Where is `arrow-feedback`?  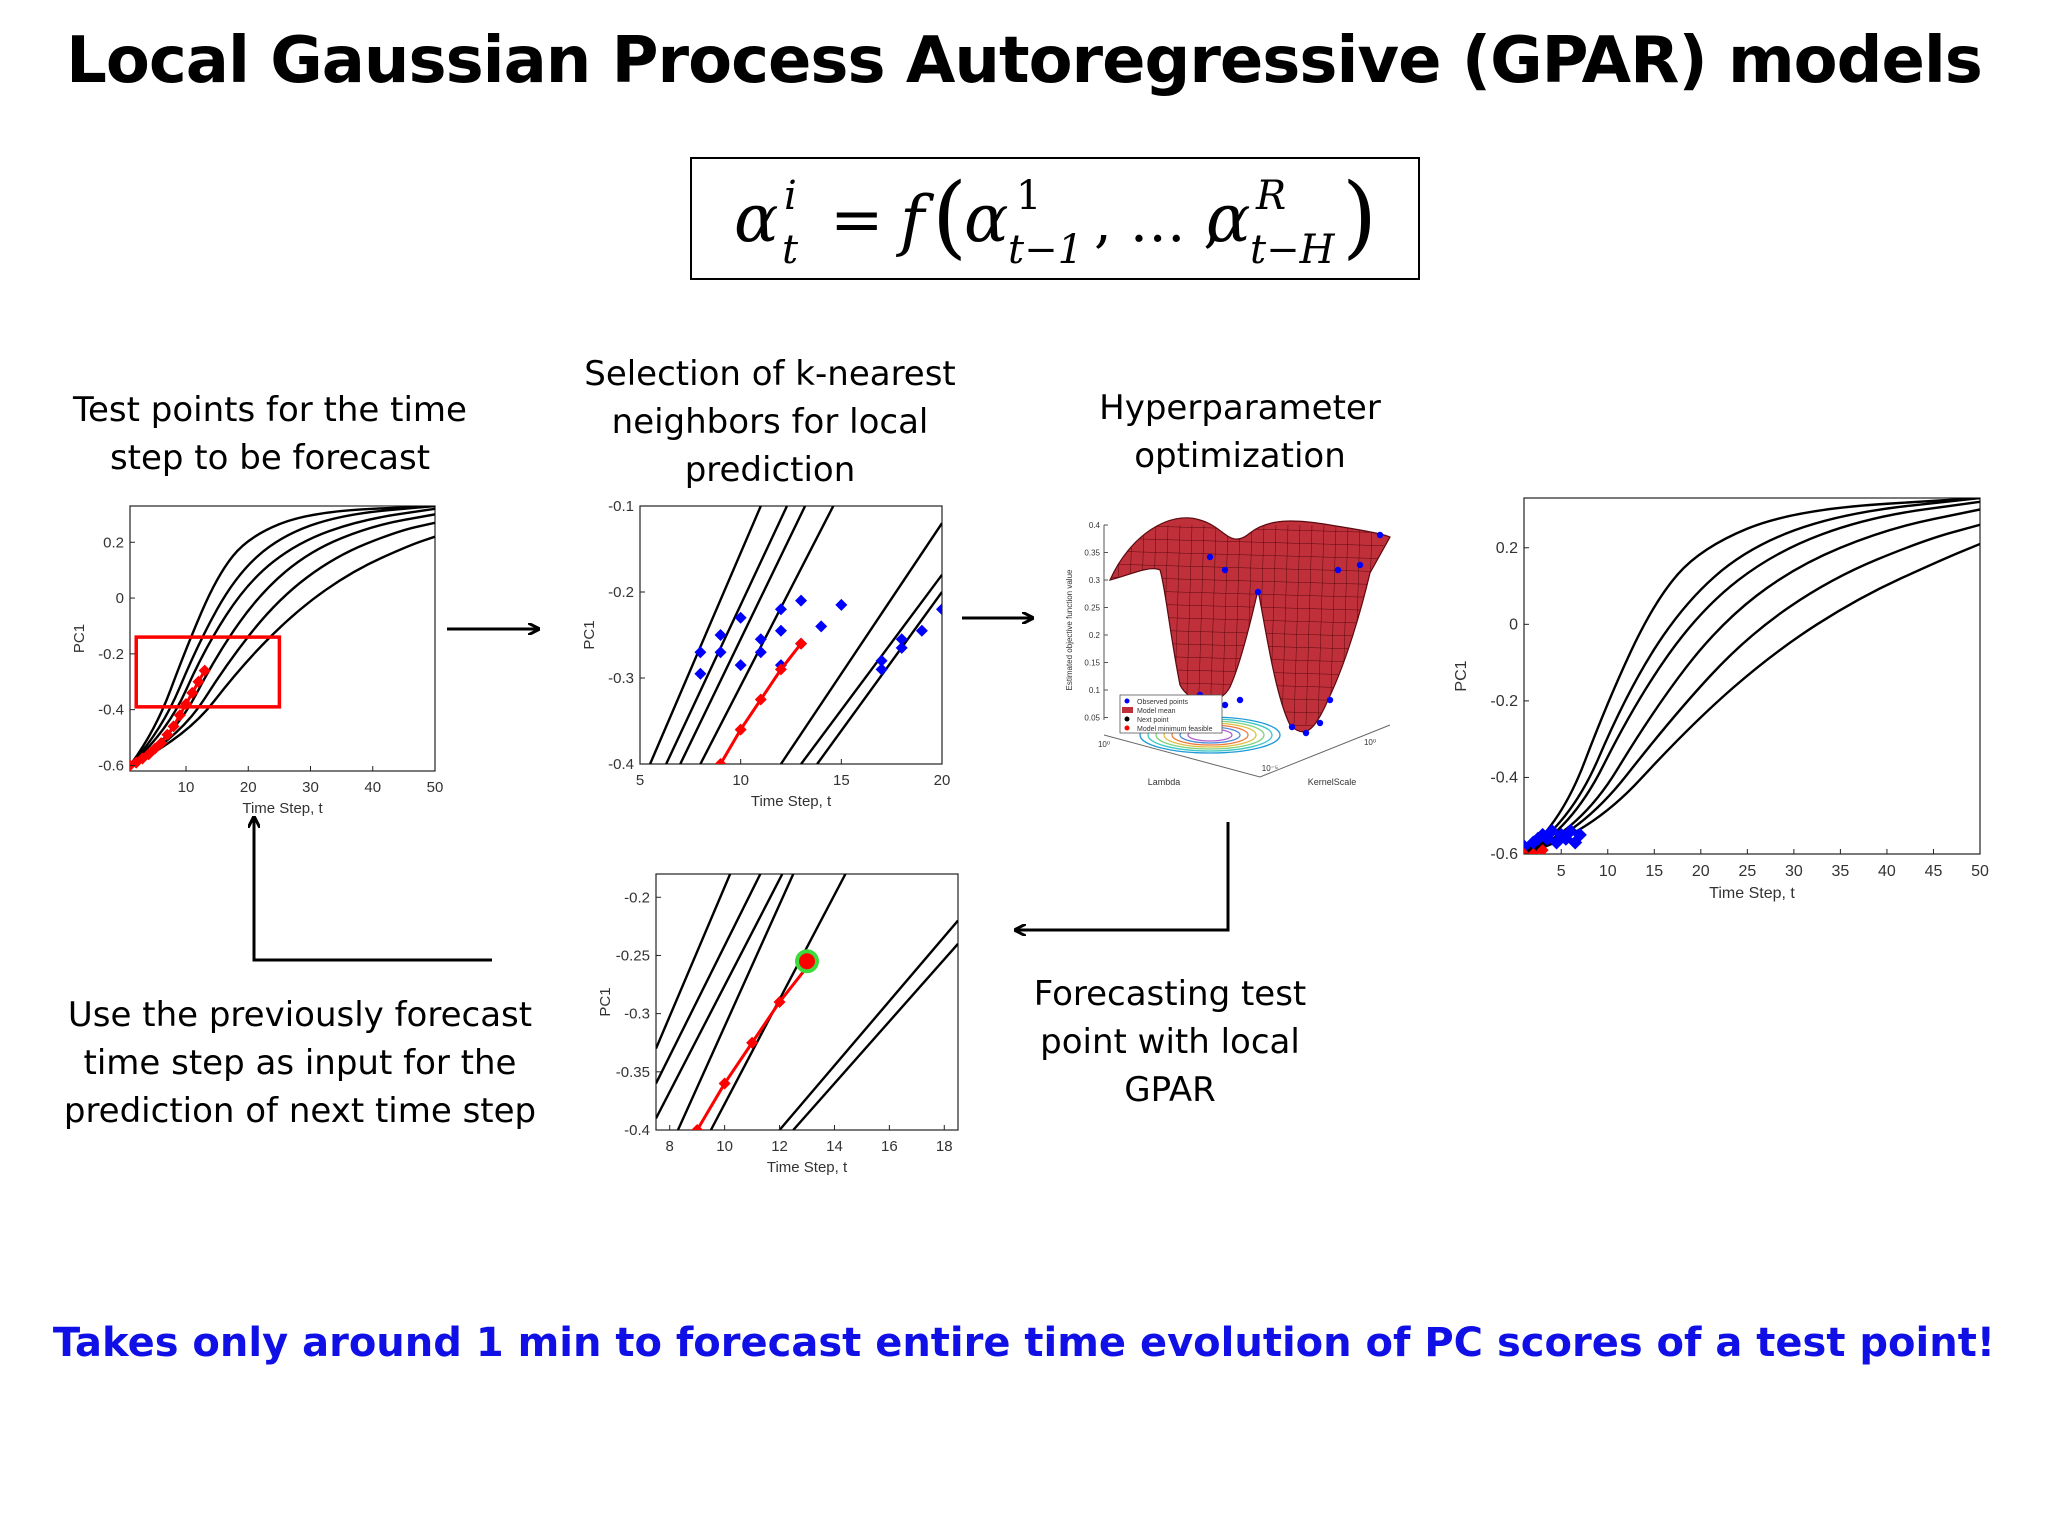
arrow-feedback is located at coordinates (373, 890).